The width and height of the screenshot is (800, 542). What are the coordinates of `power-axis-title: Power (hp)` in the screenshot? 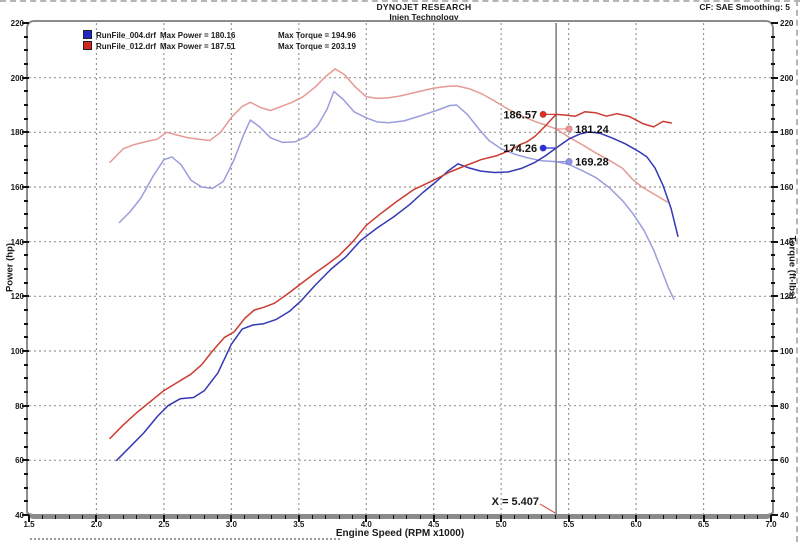 It's located at (10, 267).